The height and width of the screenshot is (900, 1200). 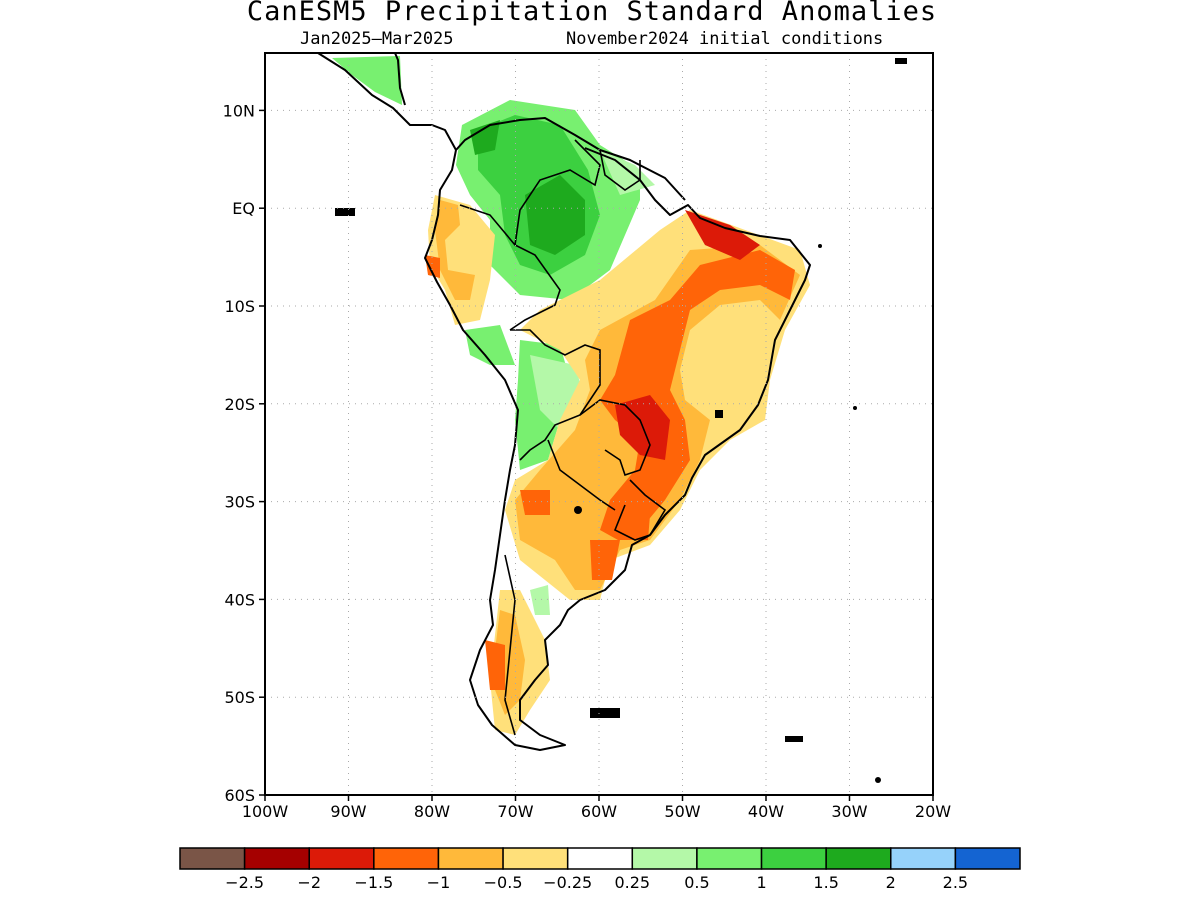 I want to click on longitude-labels: 100W 90W 80W 70W 60W 50W 40W 30W 20W, so click(x=596, y=811).